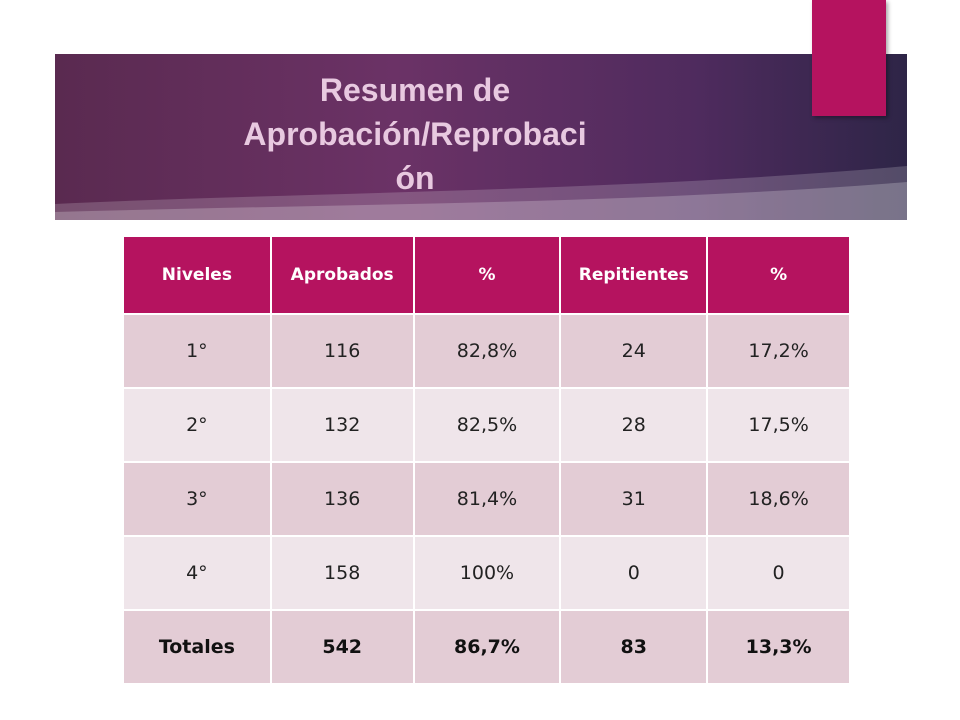 The height and width of the screenshot is (720, 960). I want to click on cell-aprobados-percent: 82,5%, so click(487, 425).